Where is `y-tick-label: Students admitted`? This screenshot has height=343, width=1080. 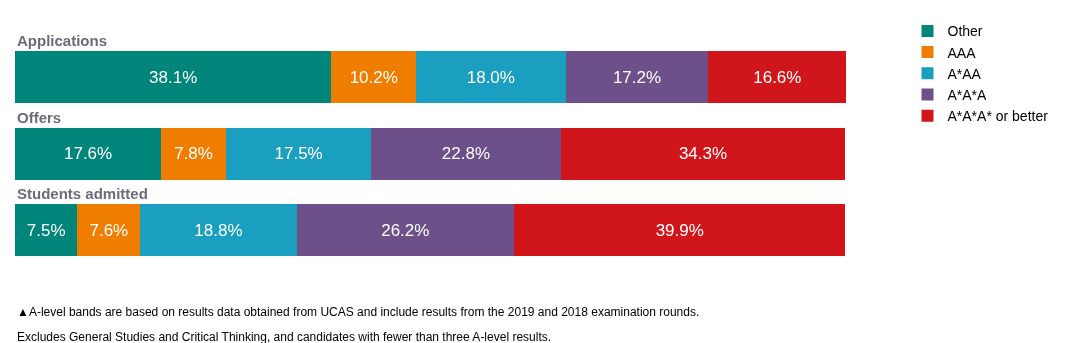 y-tick-label: Students admitted is located at coordinates (82, 193).